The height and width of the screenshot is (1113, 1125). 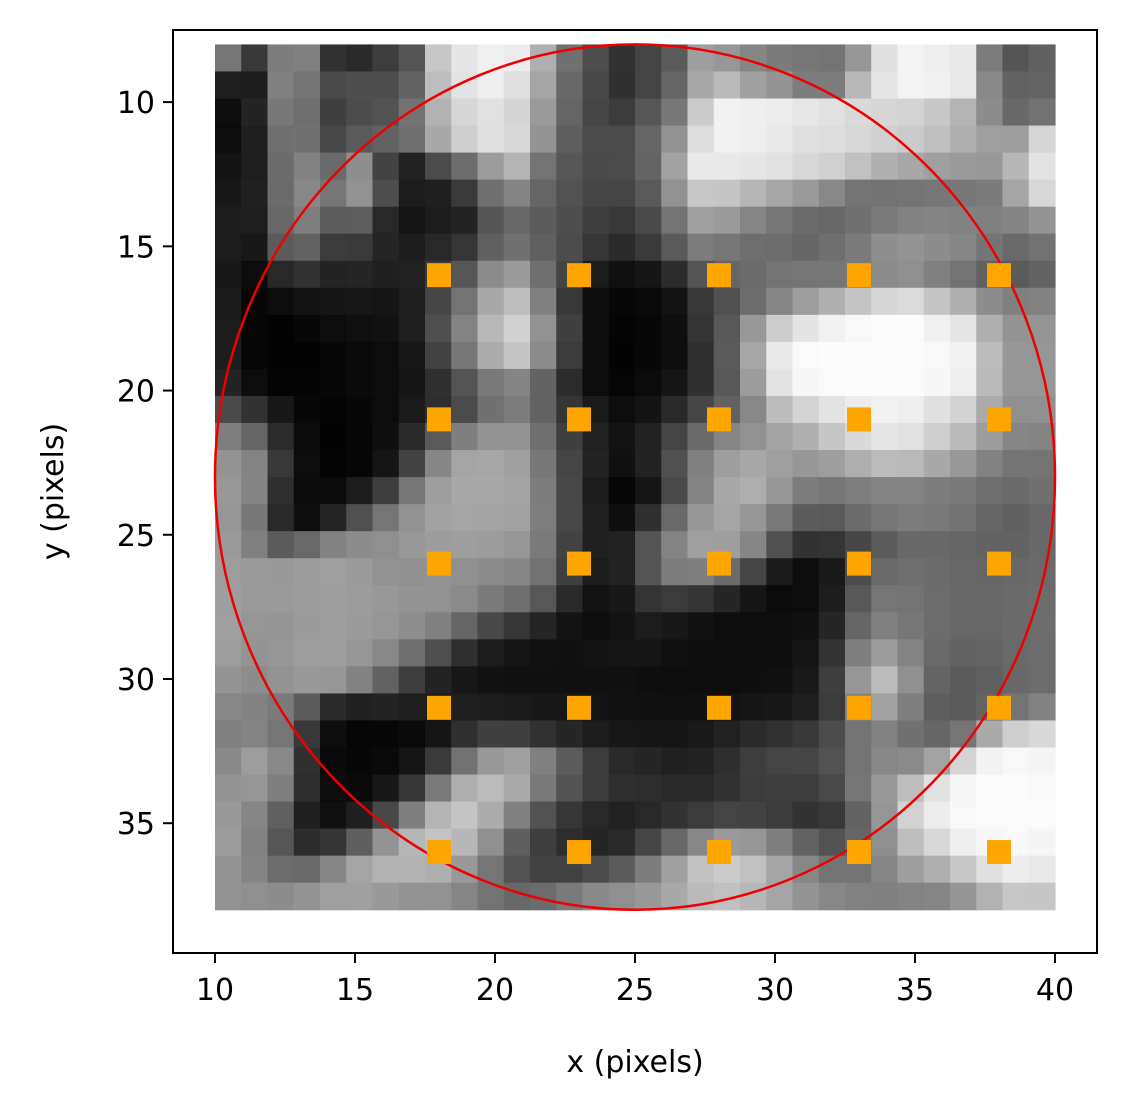 What do you see at coordinates (1055, 990) in the screenshot?
I see `x-tick-label: 40` at bounding box center [1055, 990].